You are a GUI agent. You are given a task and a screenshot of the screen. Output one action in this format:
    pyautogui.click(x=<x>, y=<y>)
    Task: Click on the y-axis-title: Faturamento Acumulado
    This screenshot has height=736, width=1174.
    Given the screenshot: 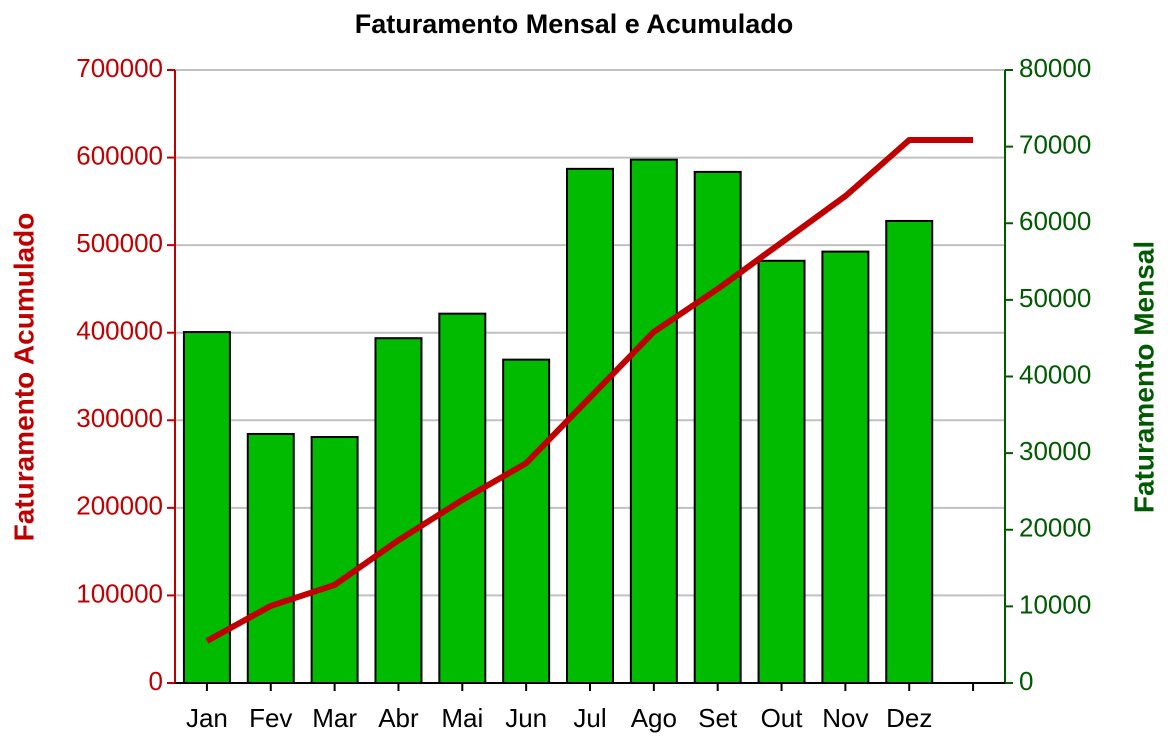 What is the action you would take?
    pyautogui.click(x=23, y=377)
    